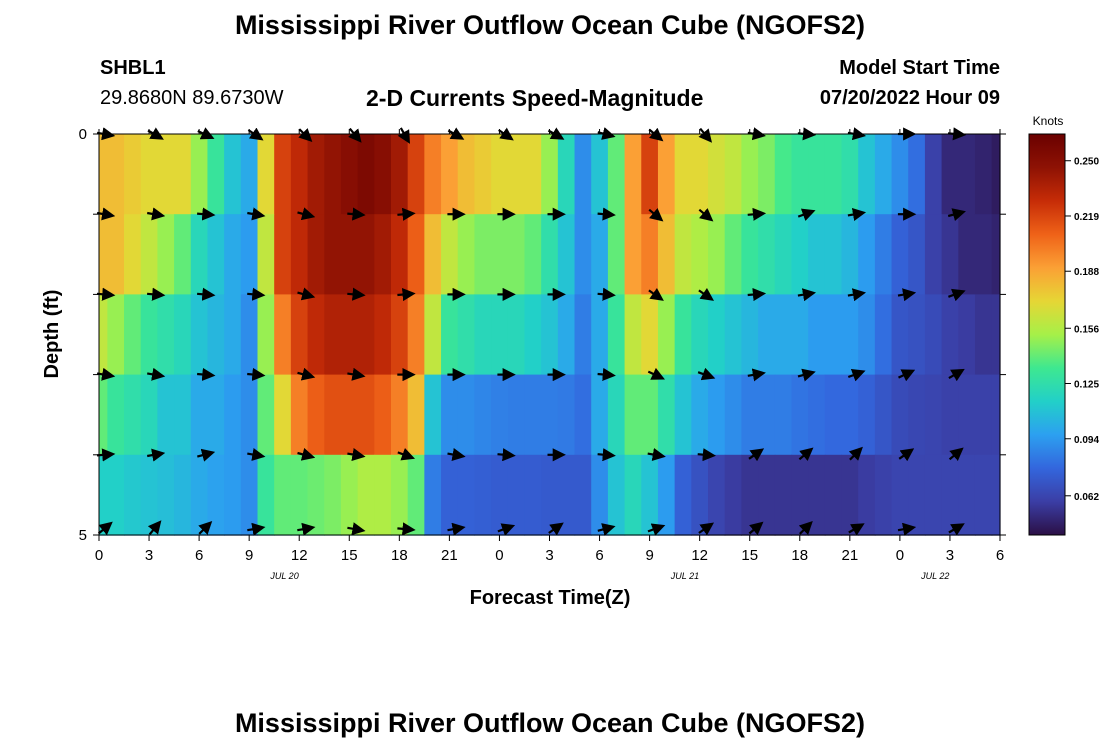 This screenshot has height=750, width=1100. What do you see at coordinates (349, 555) in the screenshot?
I see `x-tick-label: 15` at bounding box center [349, 555].